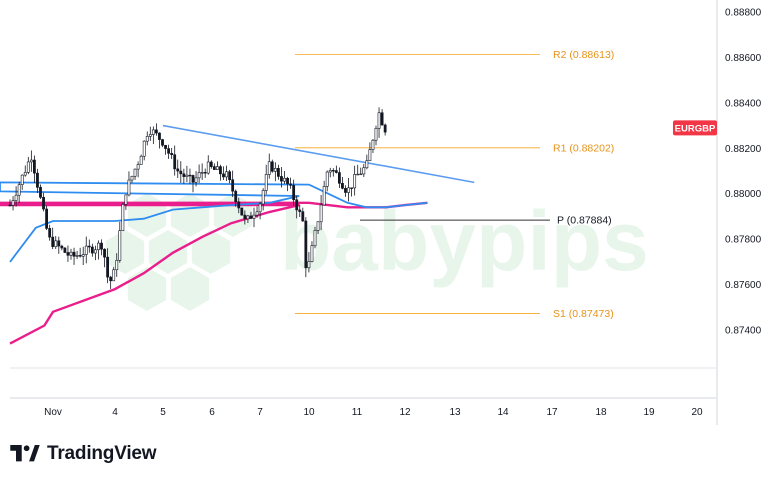 This screenshot has height=481, width=780. What do you see at coordinates (583, 314) in the screenshot?
I see `pivot-label-s1: S1 (0.87473)` at bounding box center [583, 314].